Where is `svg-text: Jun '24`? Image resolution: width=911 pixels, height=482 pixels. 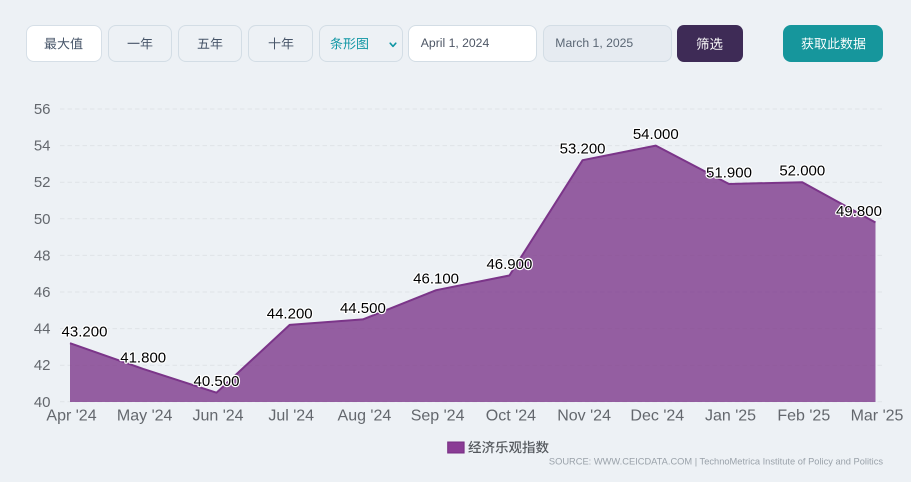
svg-text: Jun '24 is located at coordinates (217, 416).